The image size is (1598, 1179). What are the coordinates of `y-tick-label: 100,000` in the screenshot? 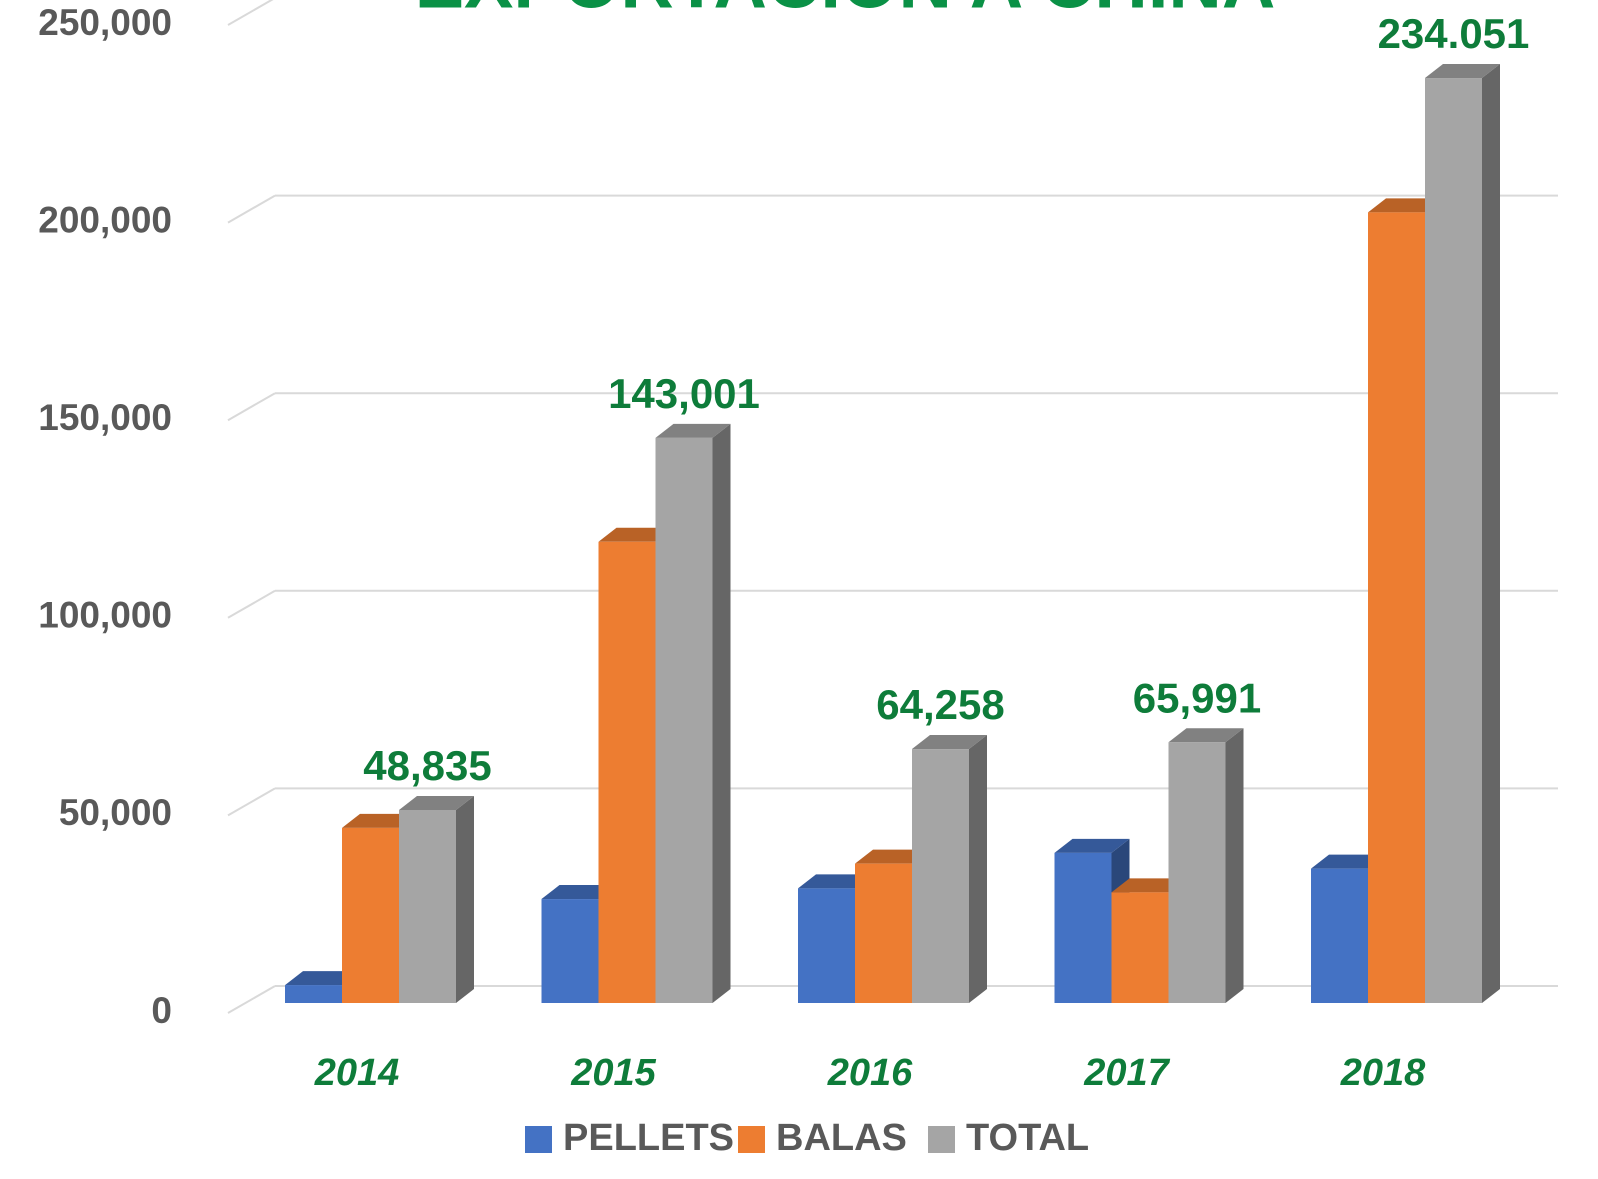 It's located at (105, 615).